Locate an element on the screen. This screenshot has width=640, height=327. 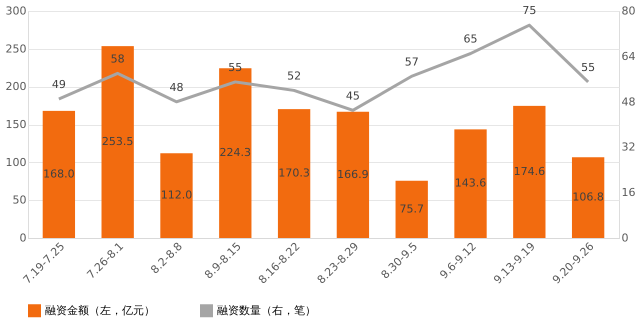
data-label: 106.8 is located at coordinates (588, 197).